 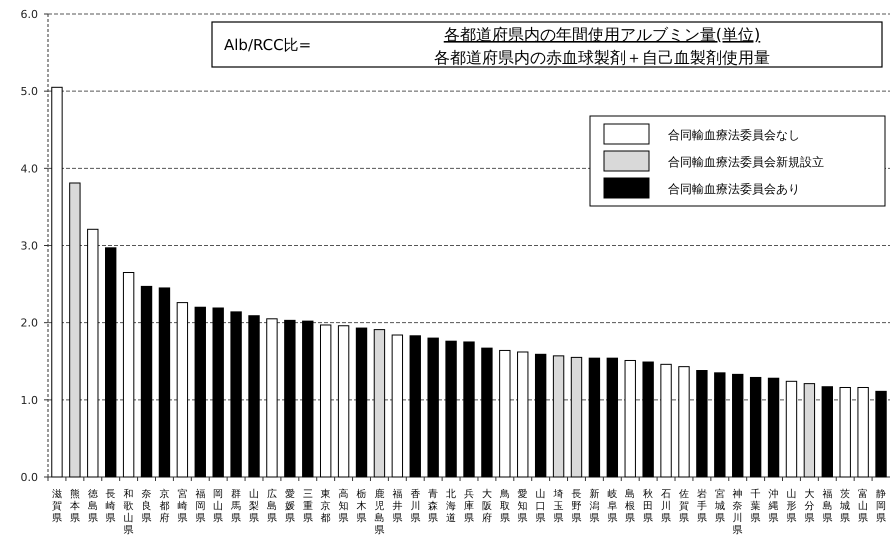 I want to click on x-tick-label: 山形県, so click(x=791, y=506).